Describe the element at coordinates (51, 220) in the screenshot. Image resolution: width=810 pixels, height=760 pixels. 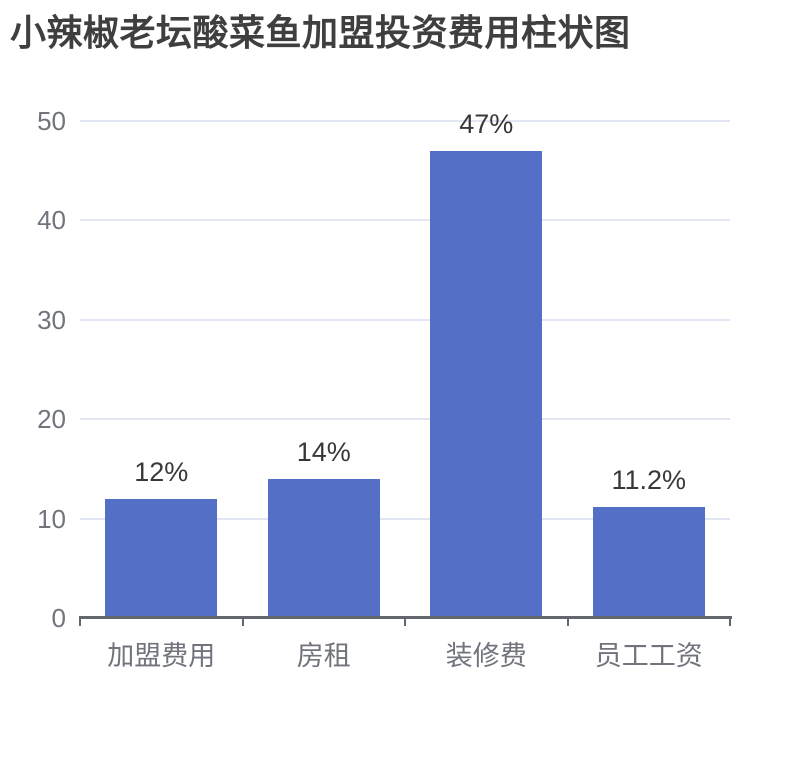
I see `y-axis-label: 40` at that location.